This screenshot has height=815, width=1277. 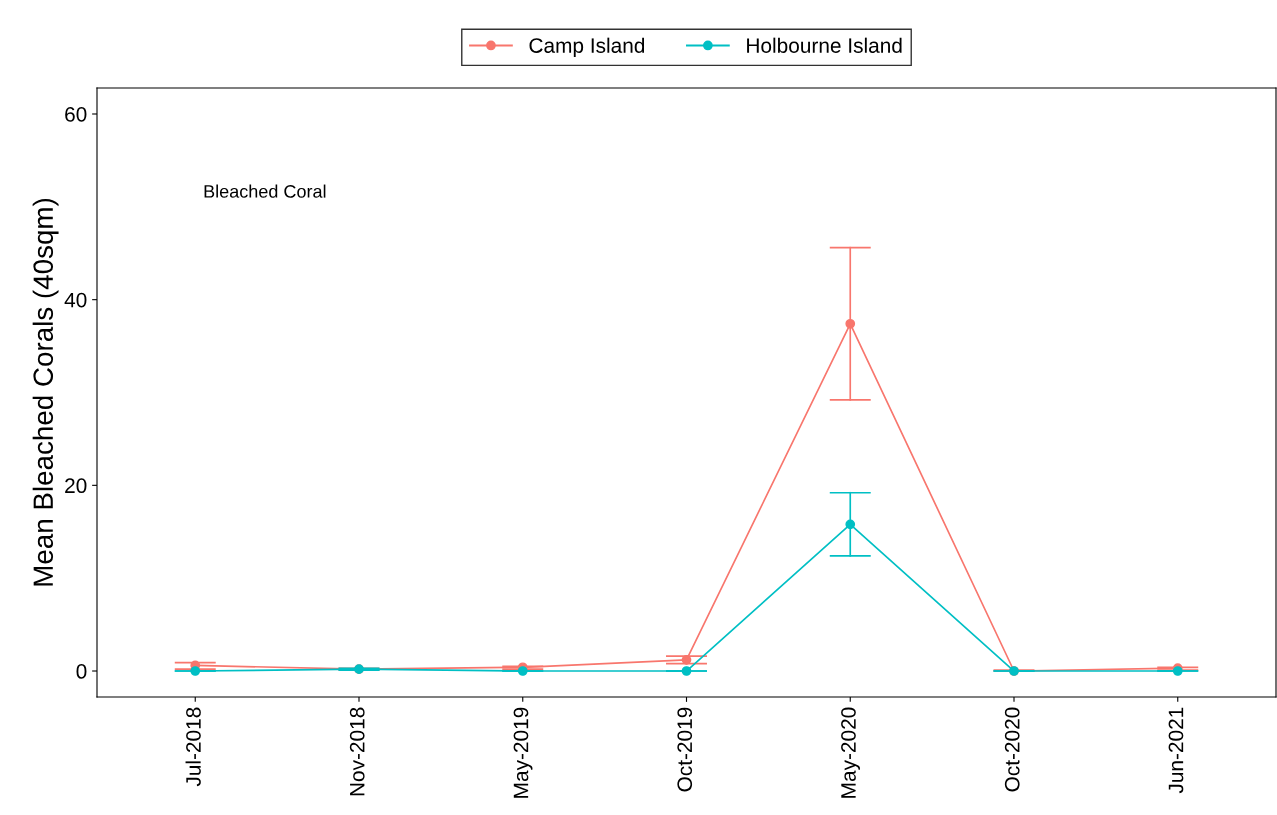 I want to click on x-tick-label: Oct-2020, so click(x=1012, y=749).